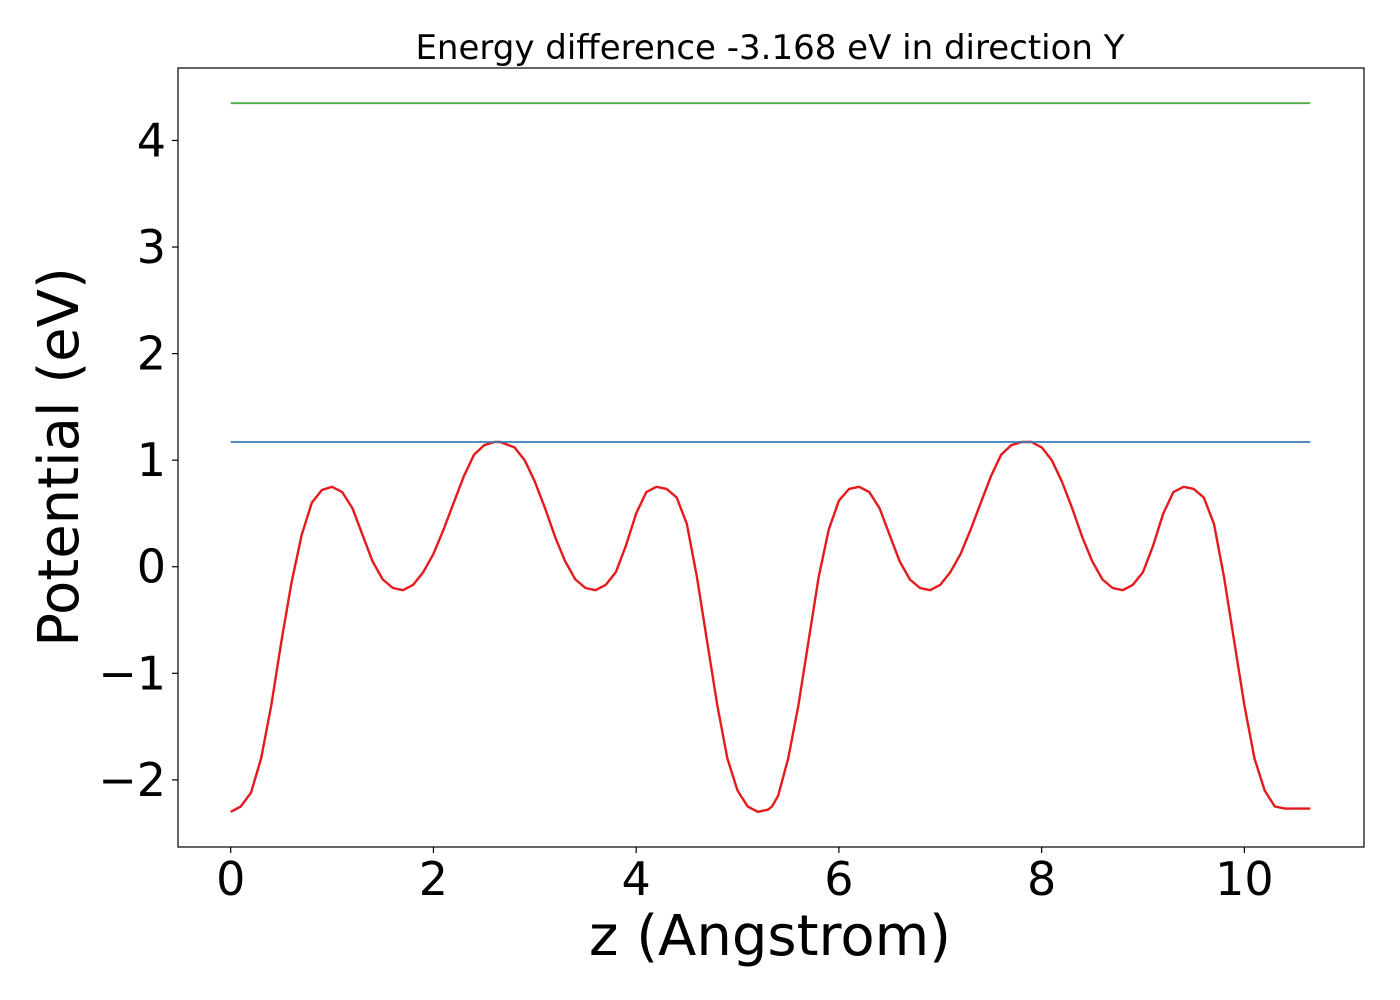 This screenshot has width=1400, height=1000. I want to click on x-tick-label: 10, so click(1244, 879).